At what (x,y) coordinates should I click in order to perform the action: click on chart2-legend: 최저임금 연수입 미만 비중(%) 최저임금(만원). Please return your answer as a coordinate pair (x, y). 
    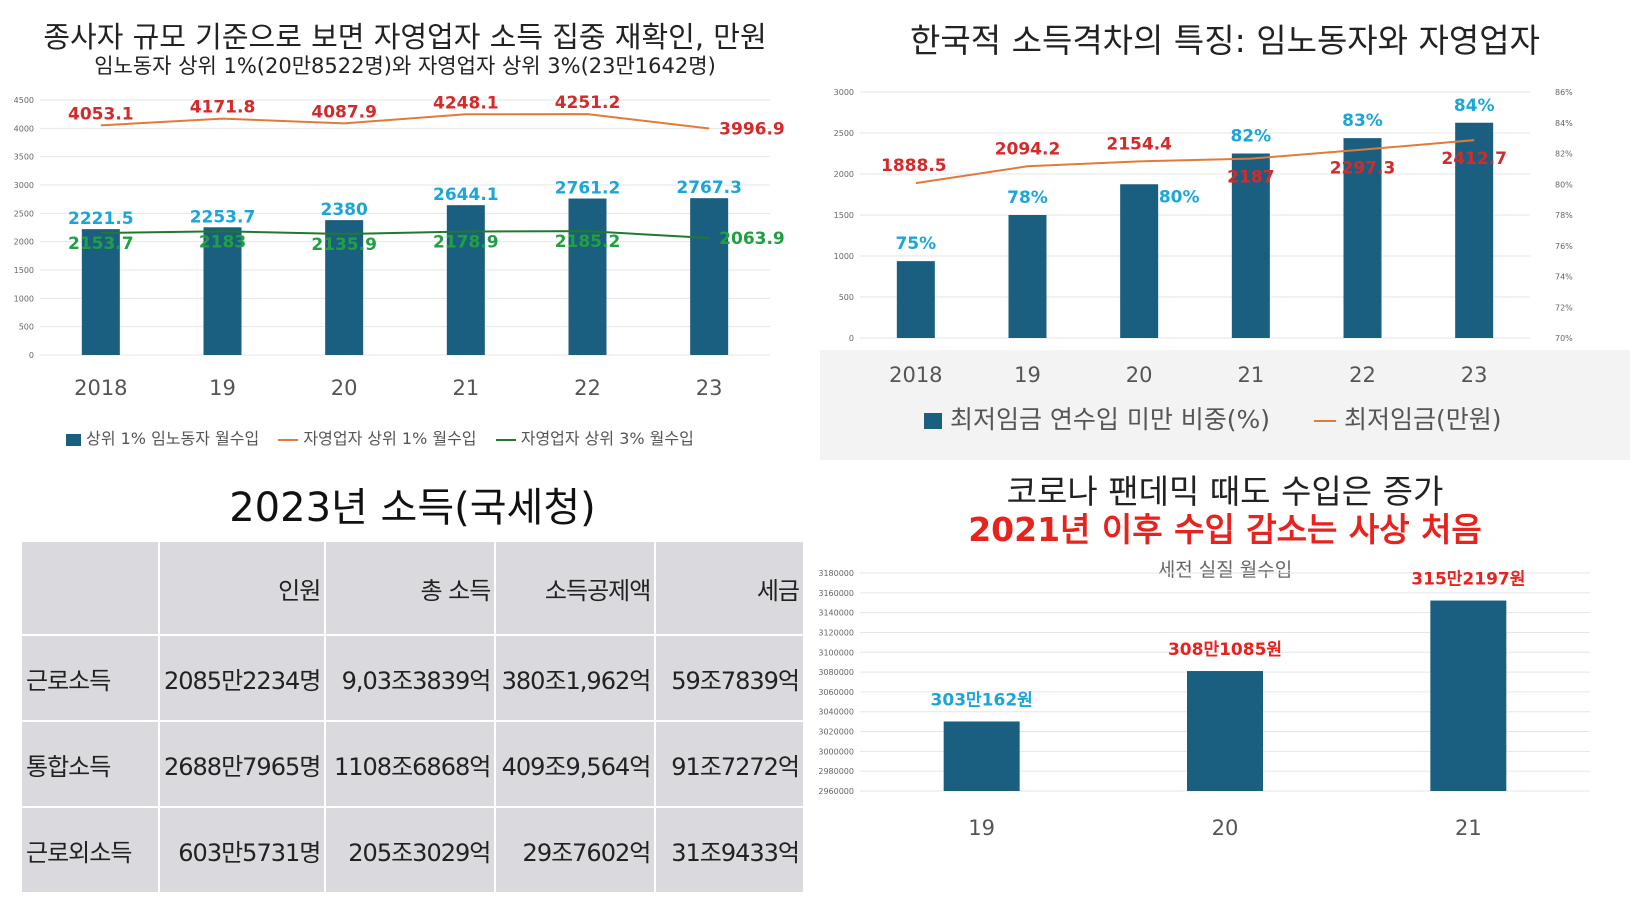
    Looking at the image, I should click on (1212, 418).